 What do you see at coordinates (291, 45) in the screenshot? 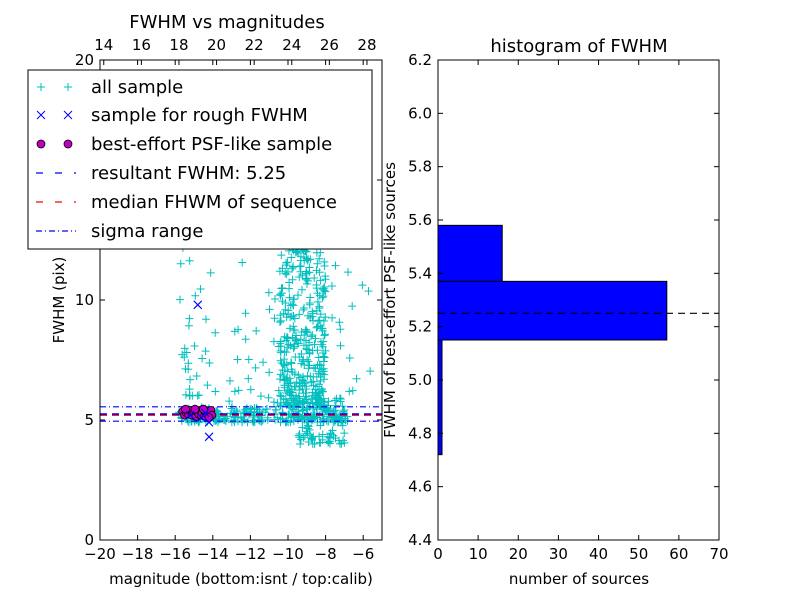
I see `top-x-tick-label: 24` at bounding box center [291, 45].